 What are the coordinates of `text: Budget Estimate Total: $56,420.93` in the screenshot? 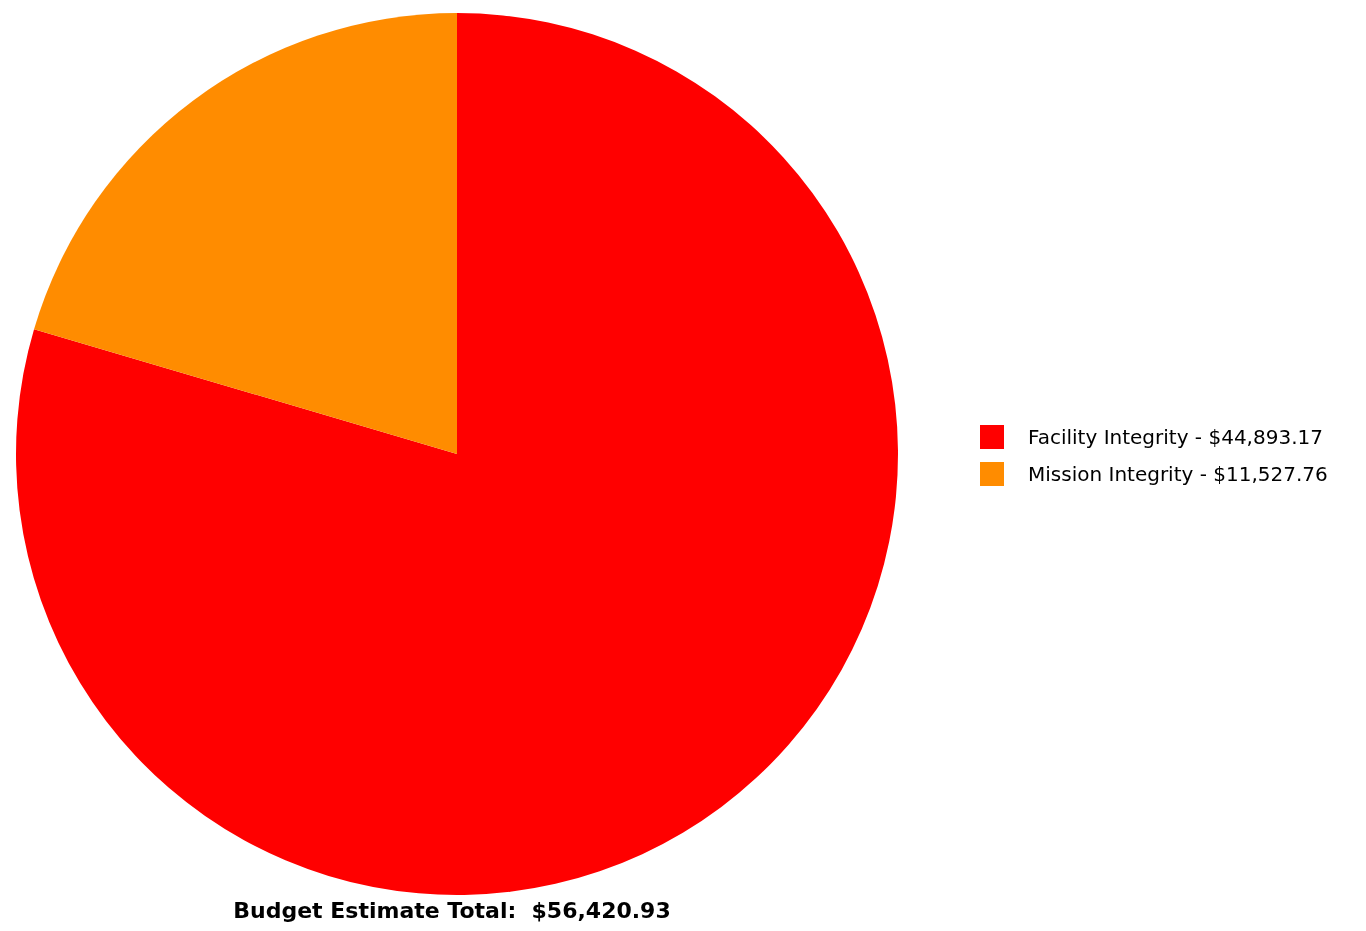 It's located at (452, 910).